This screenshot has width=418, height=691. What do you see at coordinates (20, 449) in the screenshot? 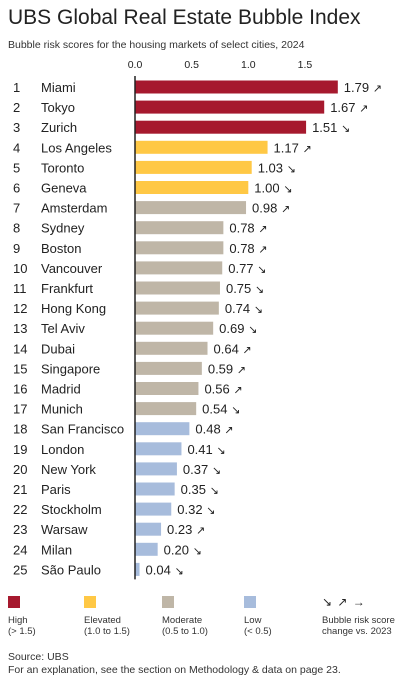
I see `rank-label: 19` at bounding box center [20, 449].